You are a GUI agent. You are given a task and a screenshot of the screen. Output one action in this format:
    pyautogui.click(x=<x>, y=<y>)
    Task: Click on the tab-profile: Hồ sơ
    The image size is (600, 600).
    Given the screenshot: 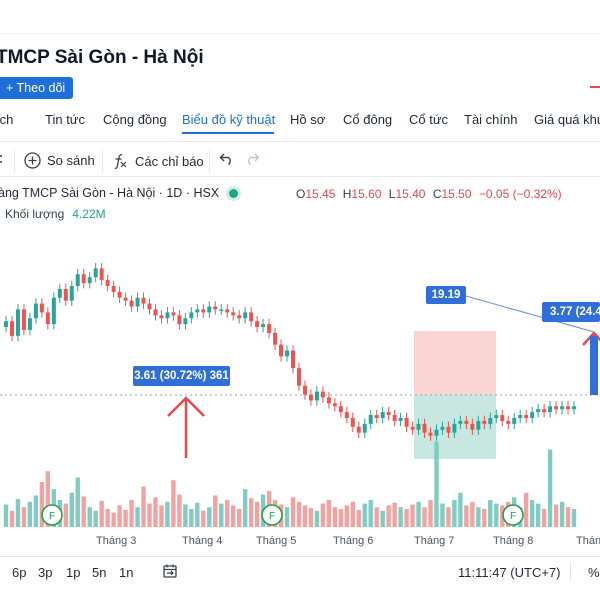 What is the action you would take?
    pyautogui.click(x=308, y=119)
    